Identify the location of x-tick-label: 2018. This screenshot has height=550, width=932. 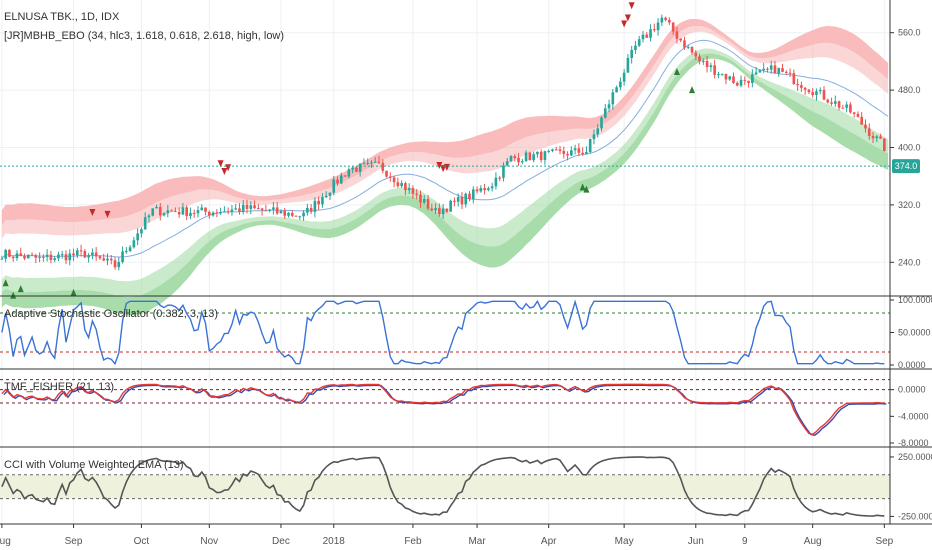
(334, 541).